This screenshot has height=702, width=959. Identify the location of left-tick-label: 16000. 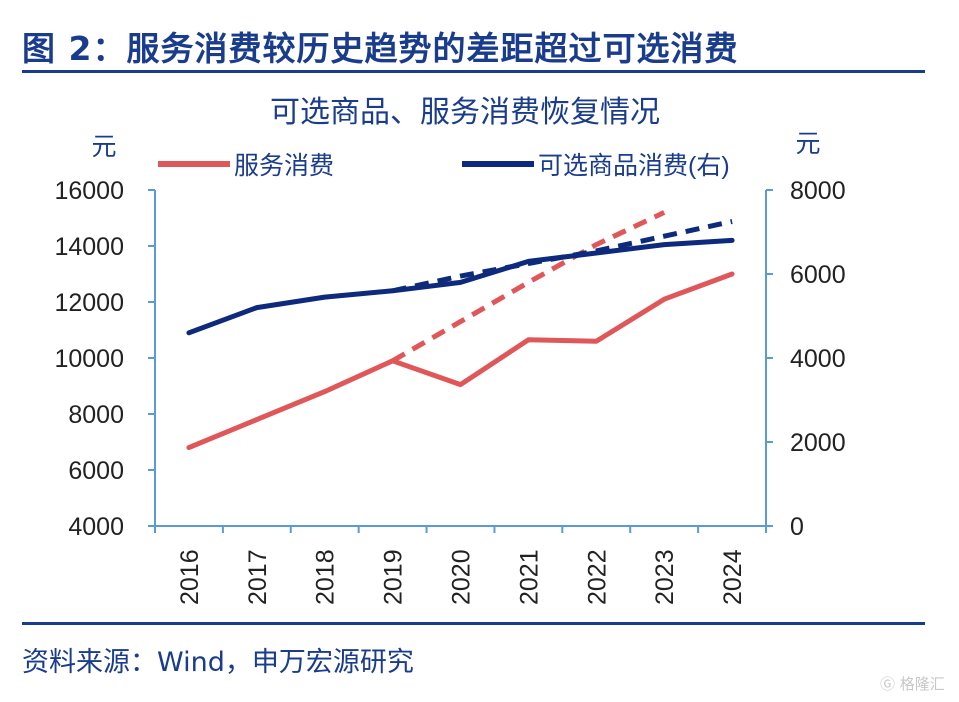
(89, 191).